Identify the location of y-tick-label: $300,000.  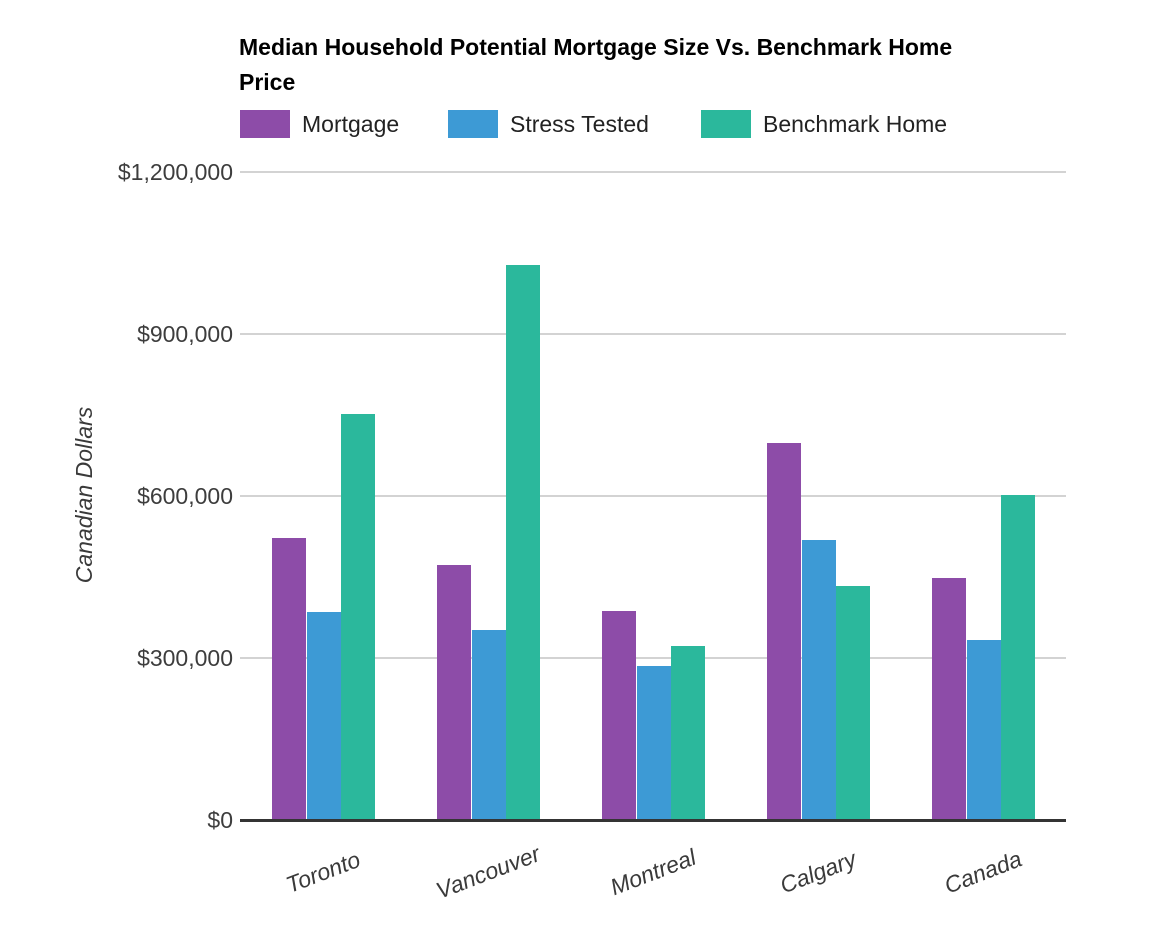
(185, 658).